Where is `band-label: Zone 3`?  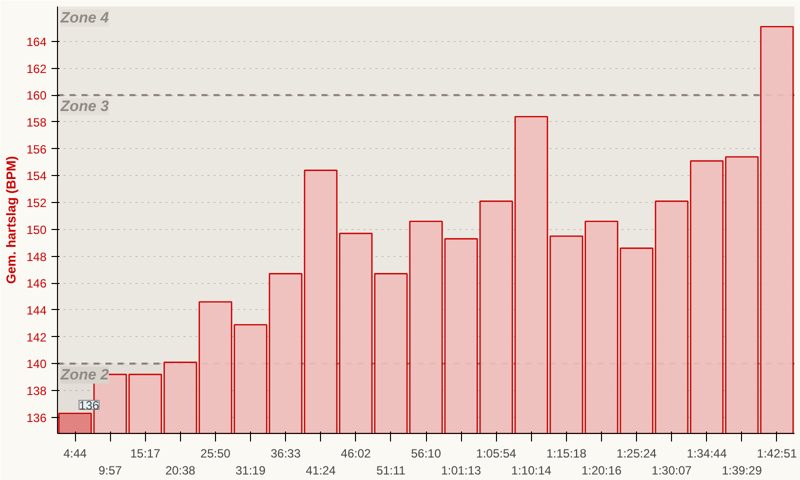 band-label: Zone 3 is located at coordinates (85, 107).